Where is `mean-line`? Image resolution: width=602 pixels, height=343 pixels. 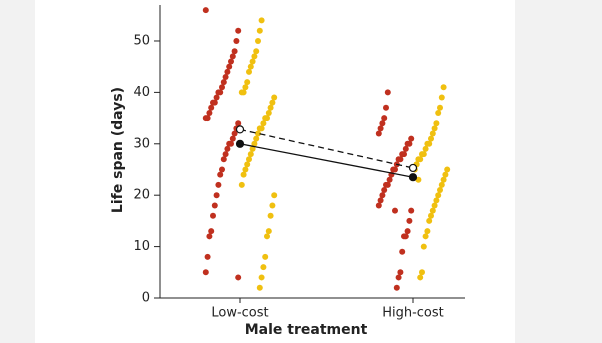 mean-line is located at coordinates (326, 160).